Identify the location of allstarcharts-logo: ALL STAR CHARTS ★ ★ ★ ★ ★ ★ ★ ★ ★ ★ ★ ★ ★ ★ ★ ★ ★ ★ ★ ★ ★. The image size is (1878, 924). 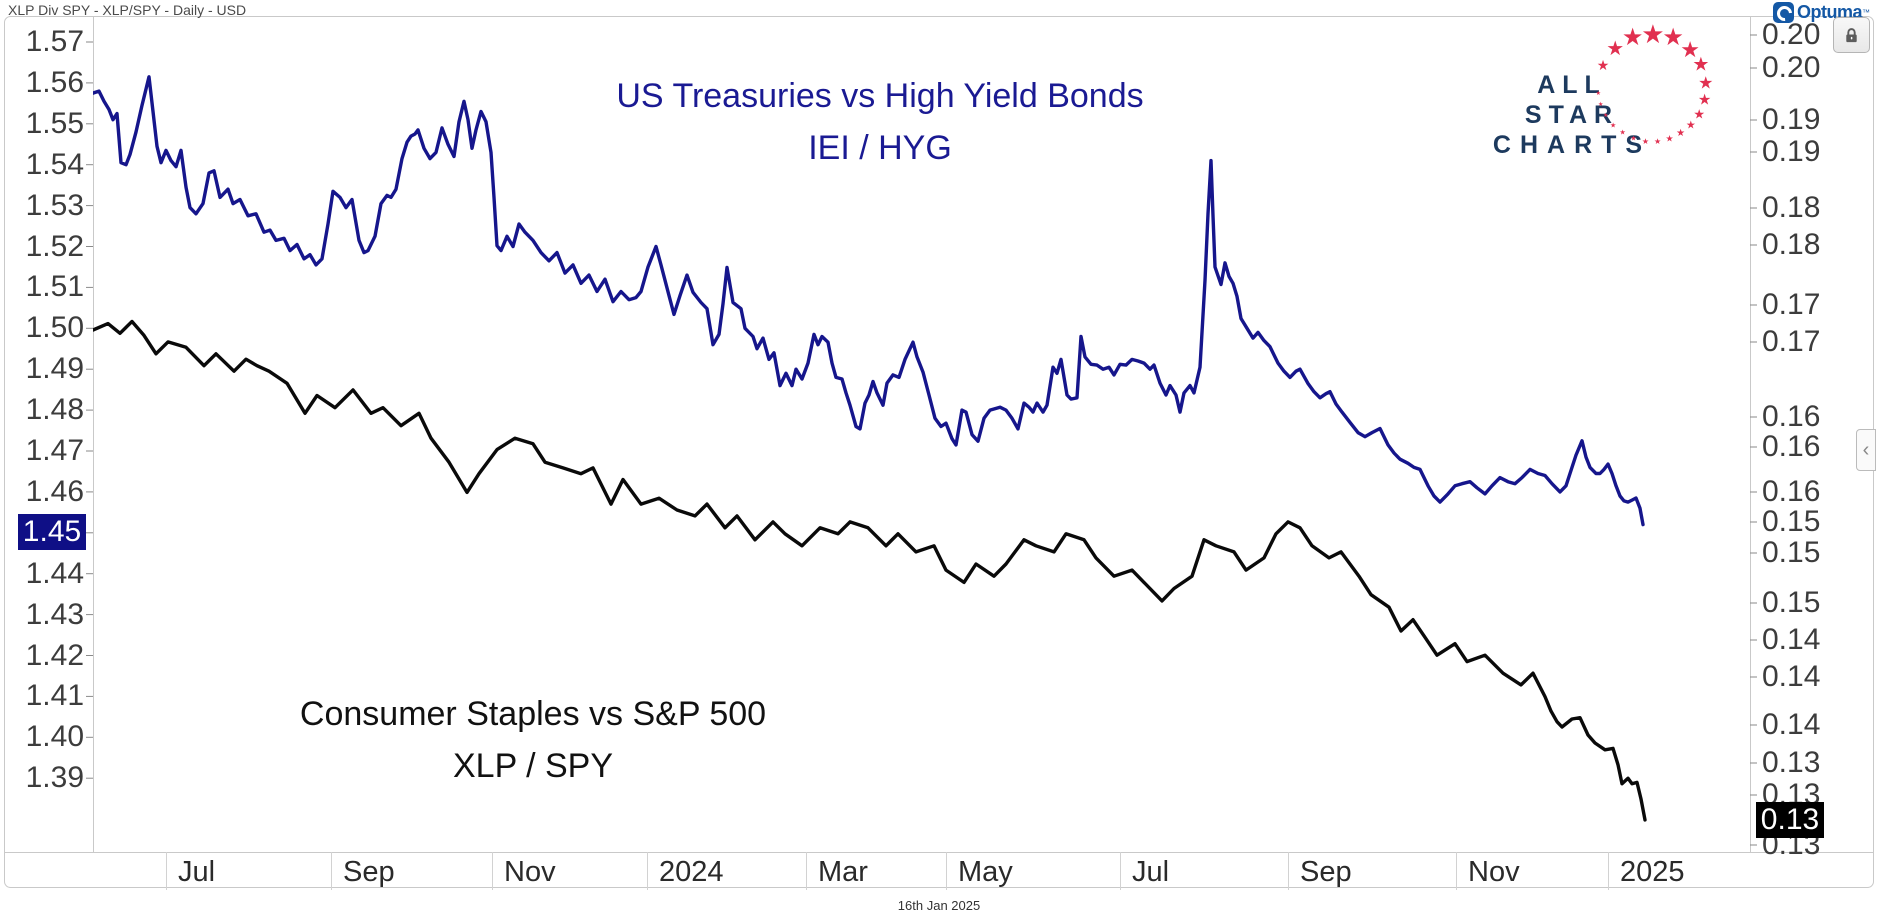
(1612, 90).